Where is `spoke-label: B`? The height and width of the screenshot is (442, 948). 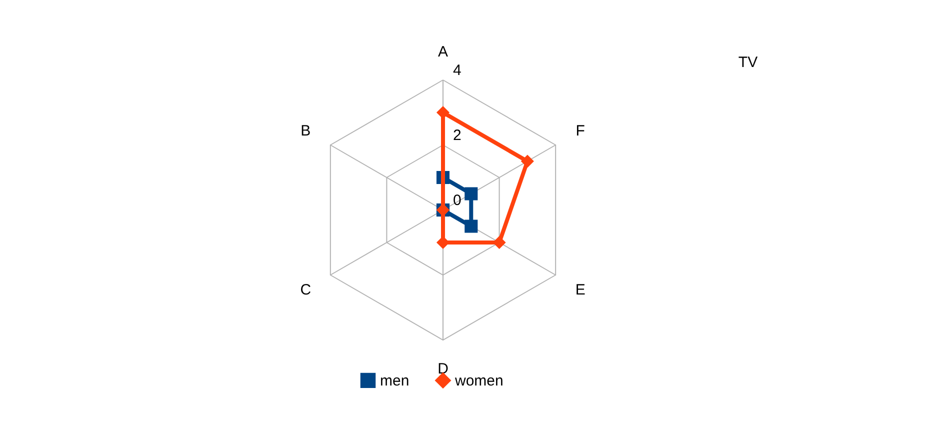 spoke-label: B is located at coordinates (305, 131).